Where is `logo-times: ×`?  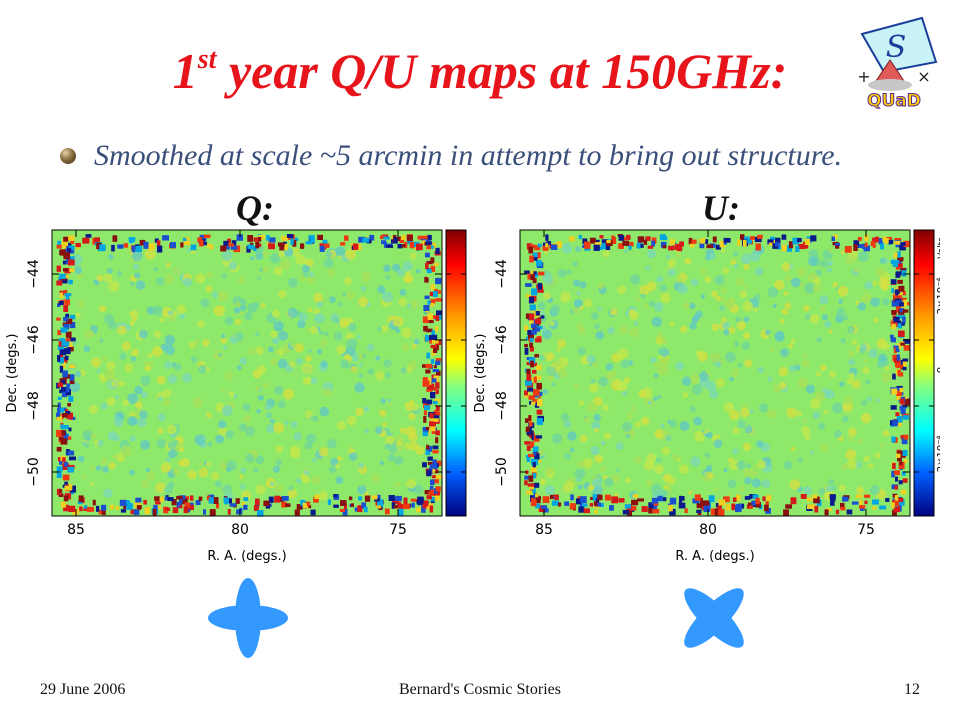 logo-times: × is located at coordinates (923, 76).